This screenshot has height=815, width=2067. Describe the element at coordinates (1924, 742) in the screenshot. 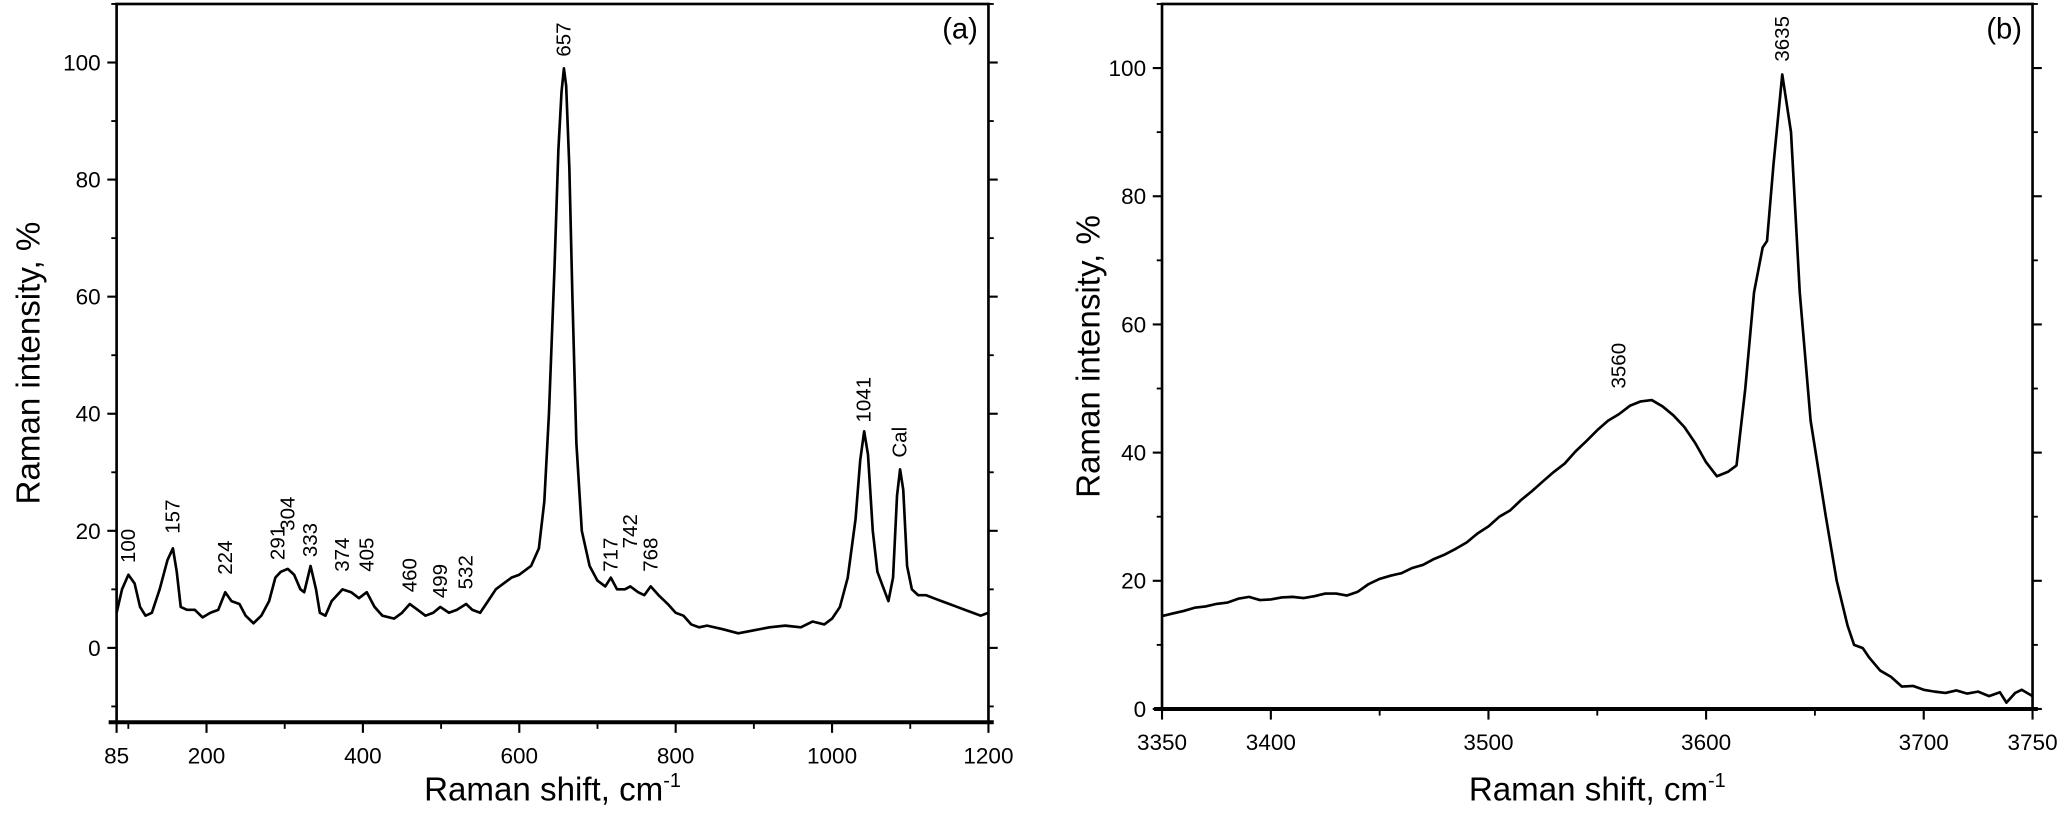

I see `x-tick-label: 3700` at that location.